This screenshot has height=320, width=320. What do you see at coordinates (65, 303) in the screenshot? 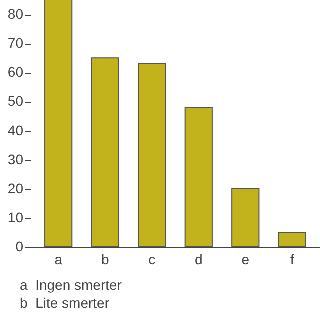
I see `text: b Lite smerter` at bounding box center [65, 303].